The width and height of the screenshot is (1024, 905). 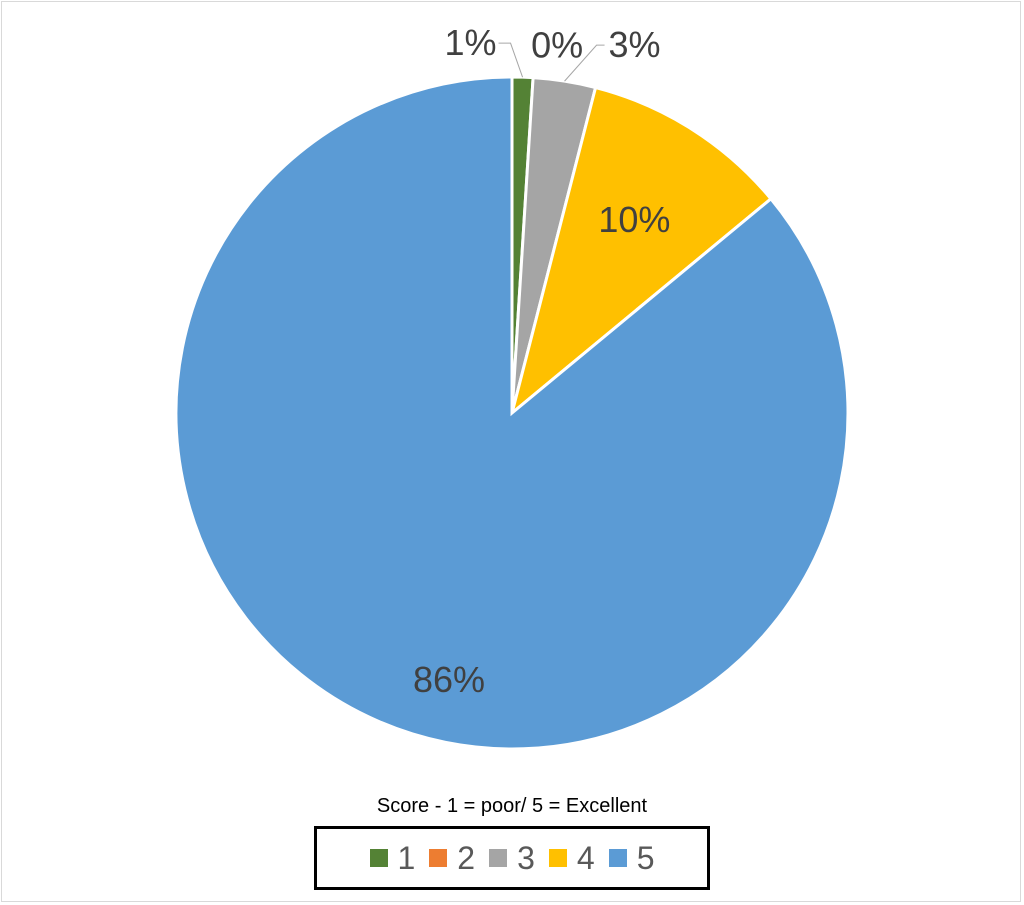 I want to click on legend-label-5: 5, so click(x=645, y=857).